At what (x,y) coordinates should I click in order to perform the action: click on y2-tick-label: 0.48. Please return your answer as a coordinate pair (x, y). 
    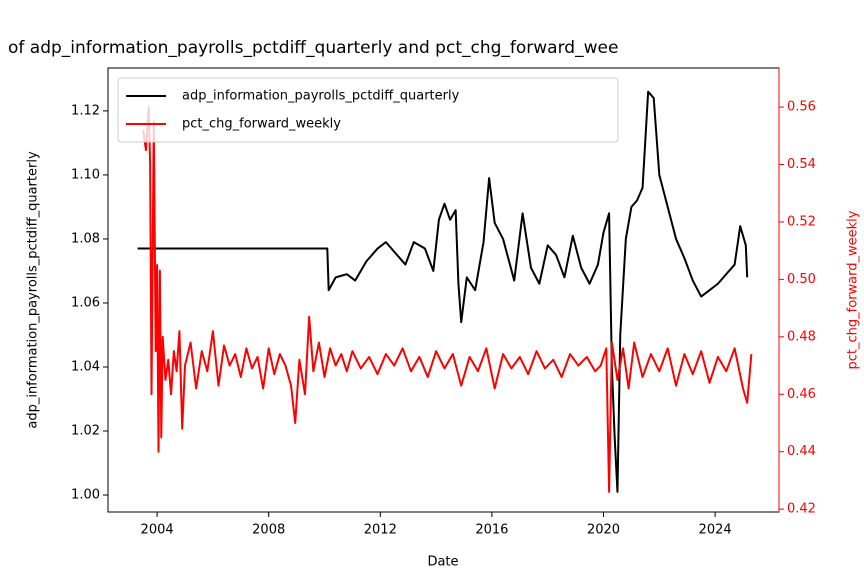
    Looking at the image, I should click on (801, 336).